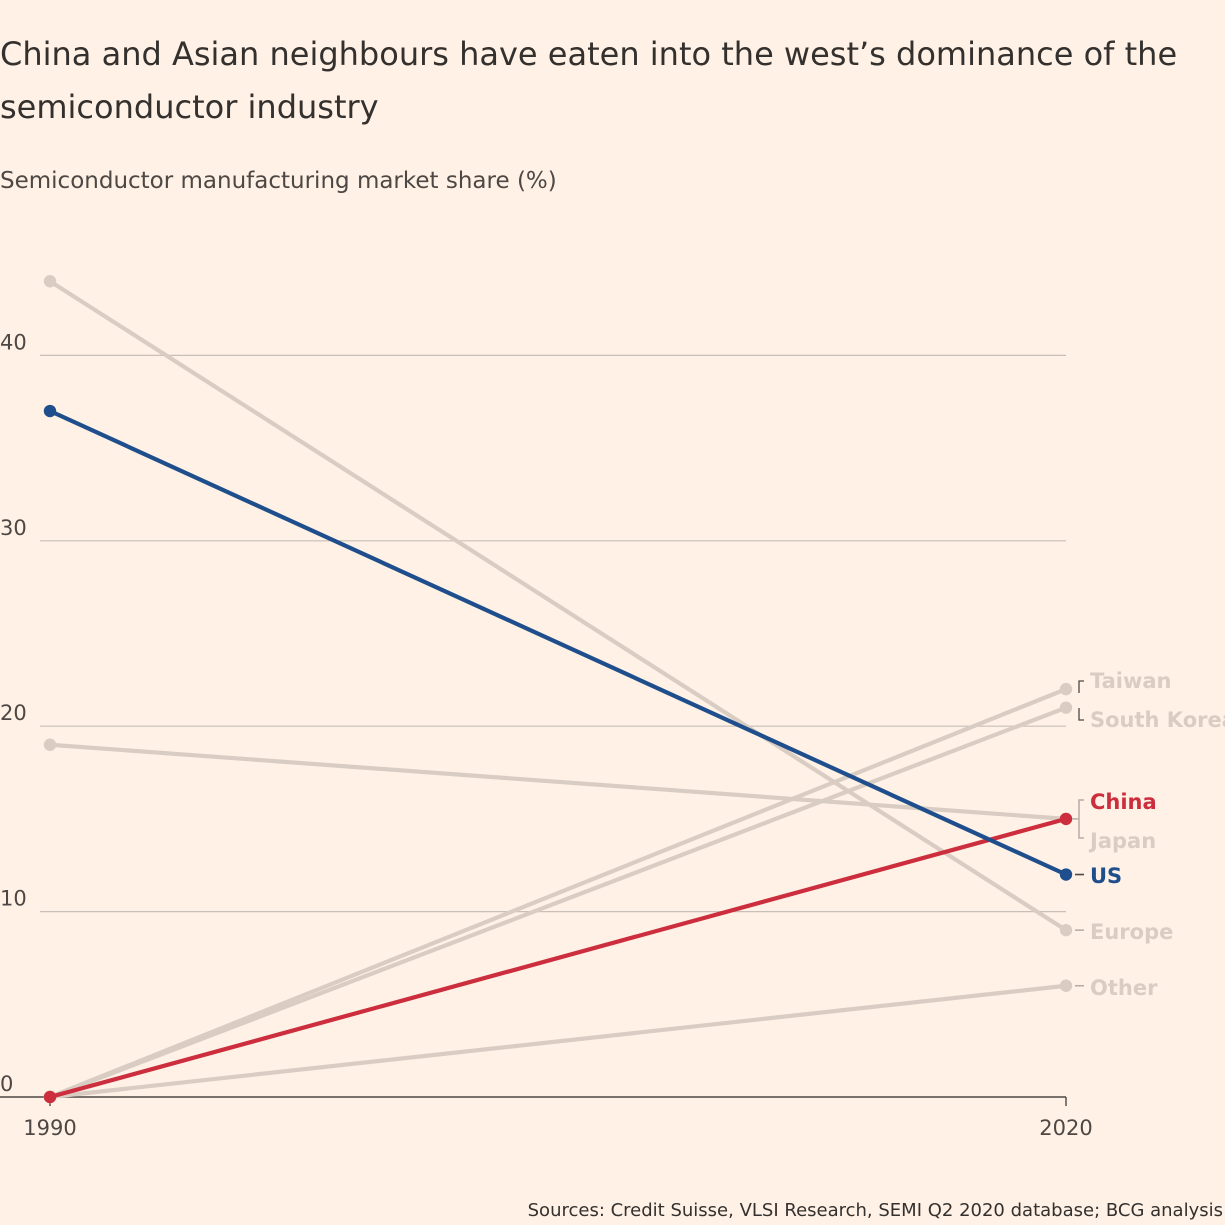 This screenshot has width=1225, height=1225. What do you see at coordinates (1106, 876) in the screenshot?
I see `series-label-us: US` at bounding box center [1106, 876].